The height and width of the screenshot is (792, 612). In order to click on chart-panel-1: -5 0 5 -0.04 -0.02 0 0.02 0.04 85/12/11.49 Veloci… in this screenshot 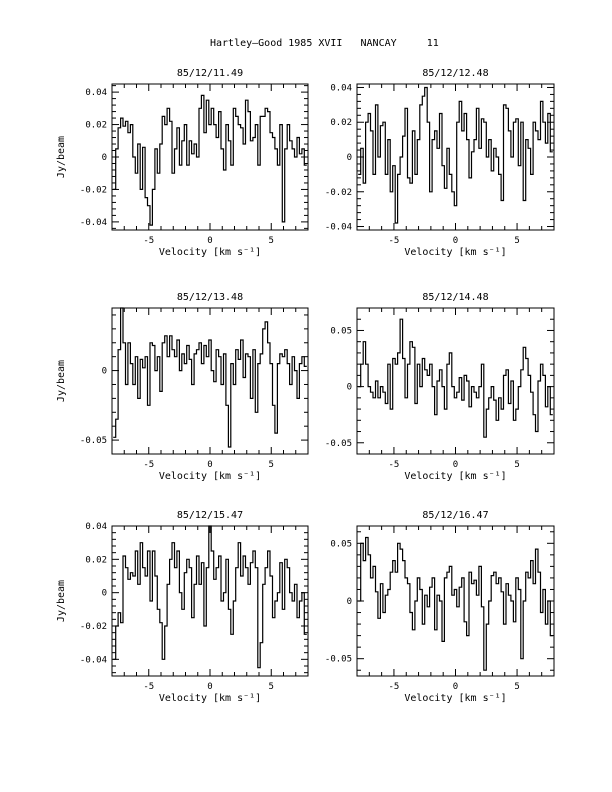, I will do `click(182, 163)`.